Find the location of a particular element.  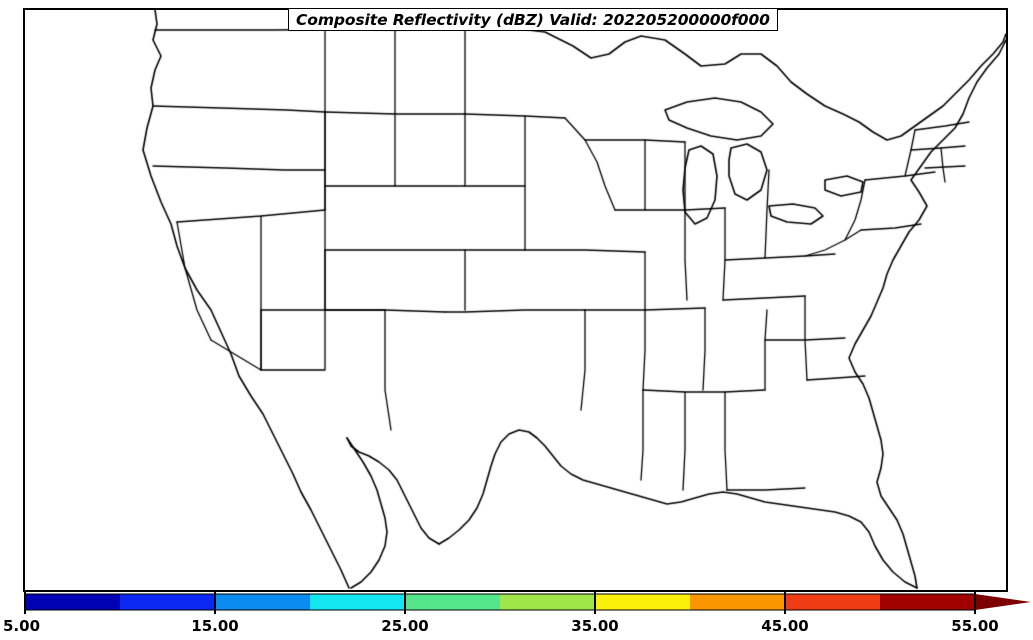

colorbar-tick-label: 15.00 is located at coordinates (214, 626).